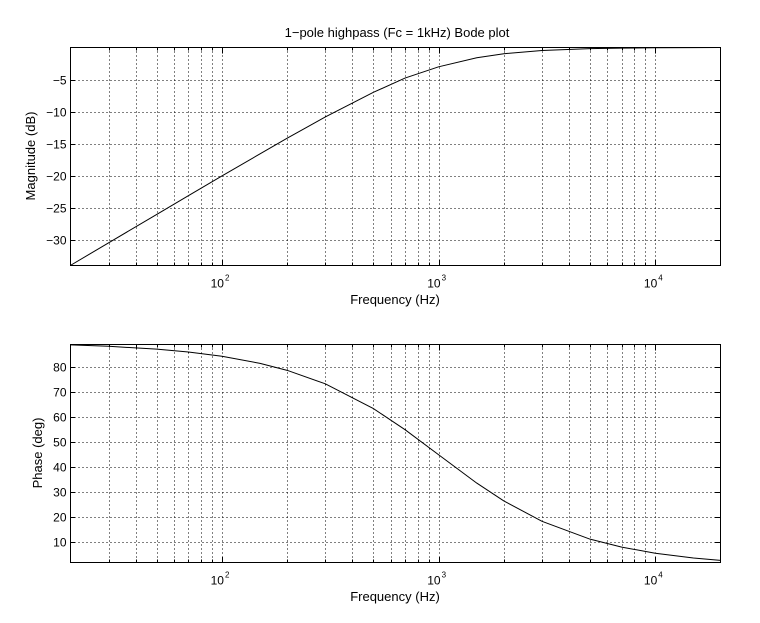 The height and width of the screenshot is (623, 760). What do you see at coordinates (37, 453) in the screenshot?
I see `phase-y-axis-label: Phase (deg)` at bounding box center [37, 453].